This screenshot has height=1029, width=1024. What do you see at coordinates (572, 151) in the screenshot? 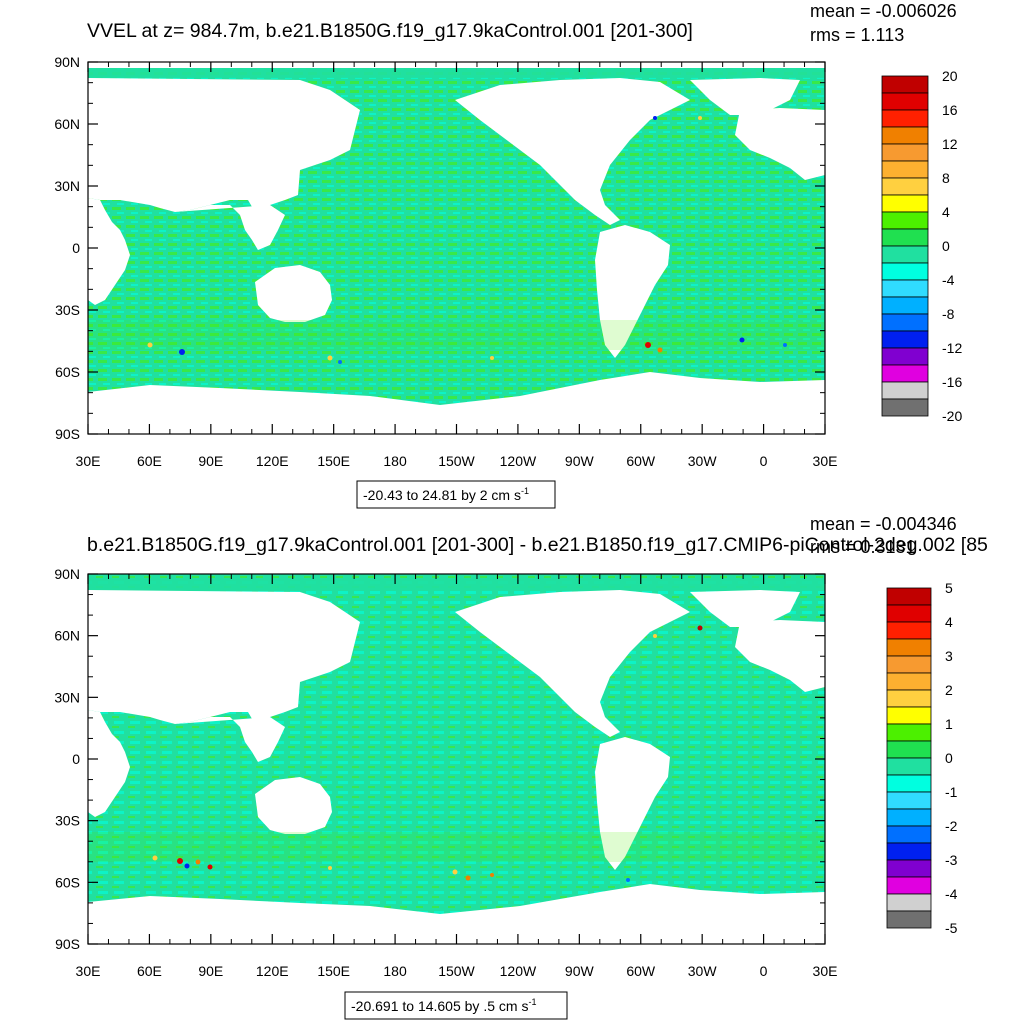
I see `panel-1-land-north-america` at bounding box center [572, 151].